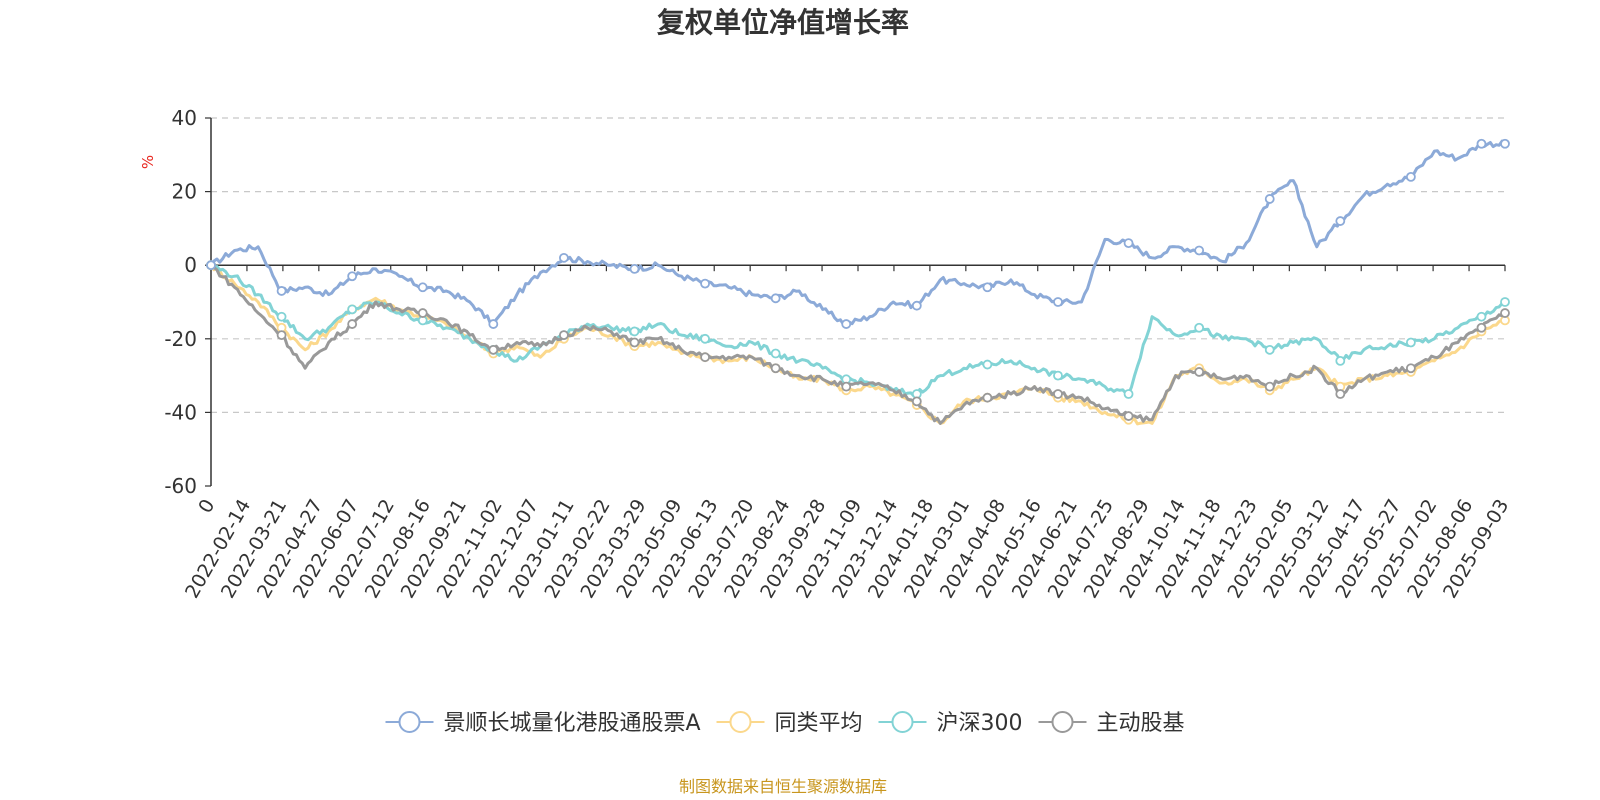  What do you see at coordinates (783, 22) in the screenshot?
I see `chart-title: 复权单位净值增长率` at bounding box center [783, 22].